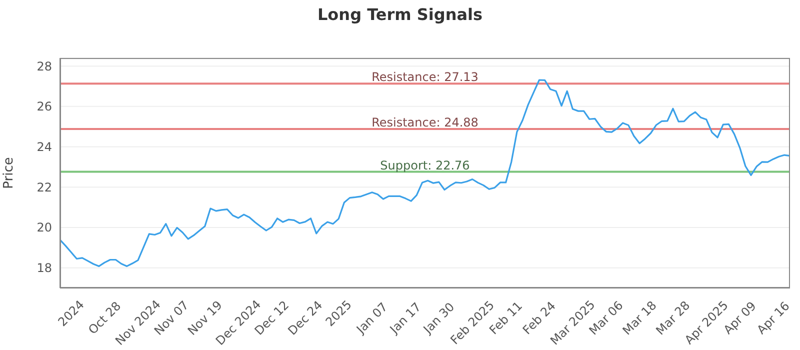  Describe the element at coordinates (425, 77) in the screenshot. I see `ref-line-label: Resistance: 27.13` at that location.